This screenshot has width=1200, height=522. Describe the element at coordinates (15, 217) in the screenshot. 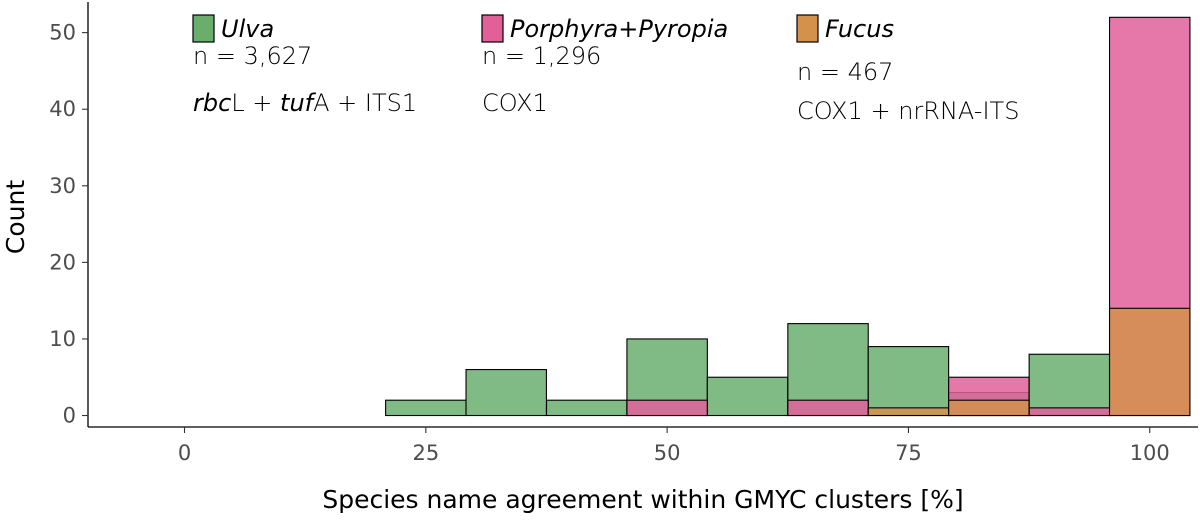

I see `y-axis-title: Count` at that location.